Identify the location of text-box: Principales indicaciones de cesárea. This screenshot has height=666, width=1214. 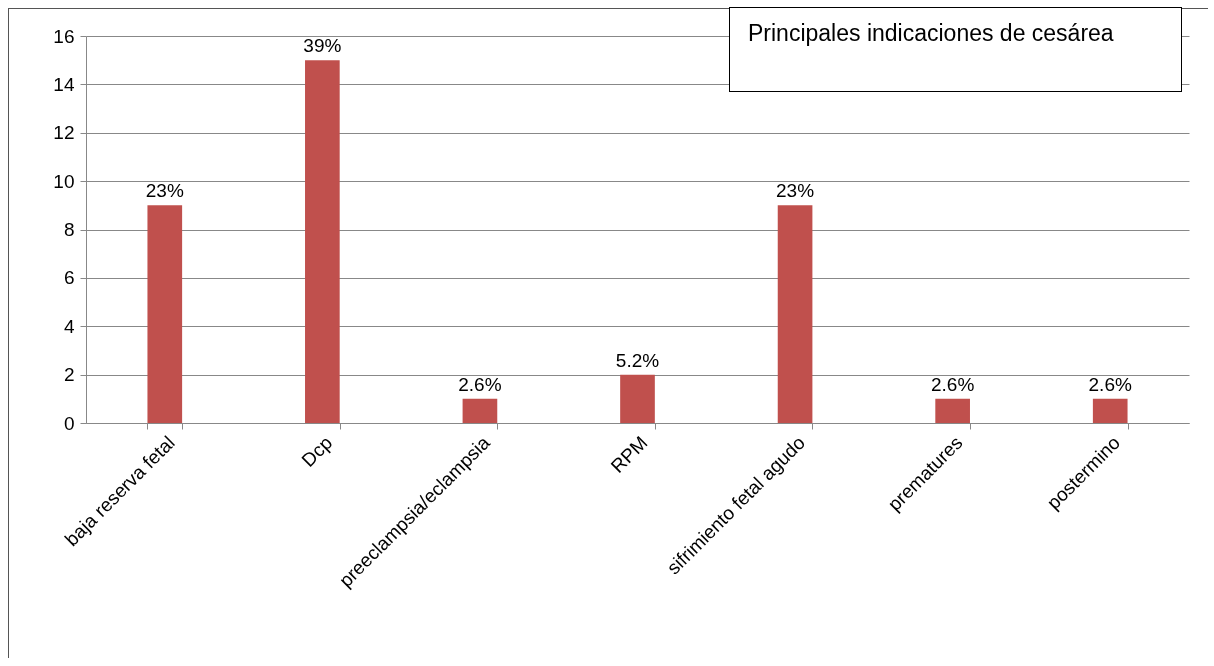
(955, 49).